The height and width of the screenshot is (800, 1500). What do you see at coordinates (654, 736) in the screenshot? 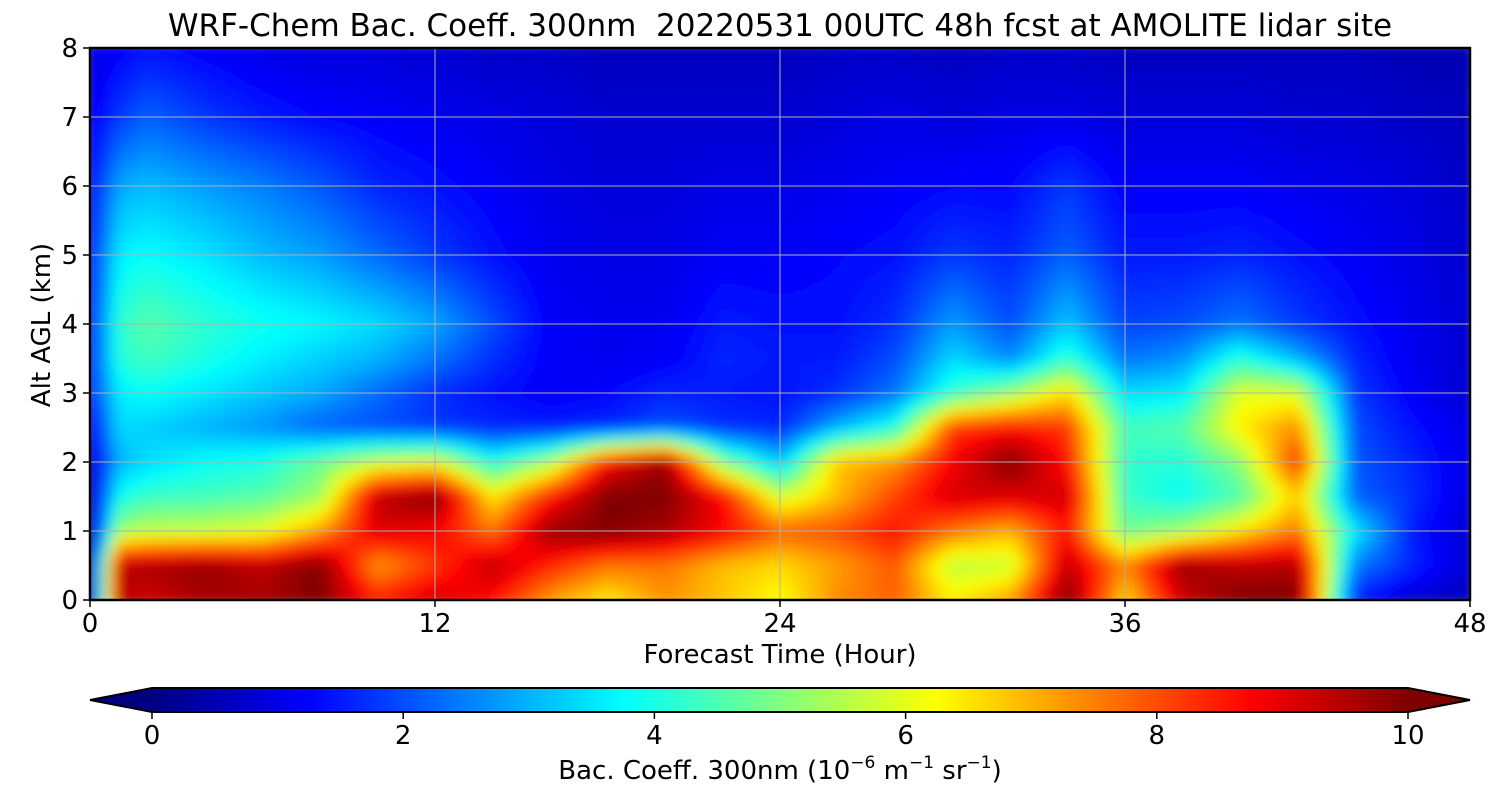
I see `colorbar-tick-label: 4` at bounding box center [654, 736].